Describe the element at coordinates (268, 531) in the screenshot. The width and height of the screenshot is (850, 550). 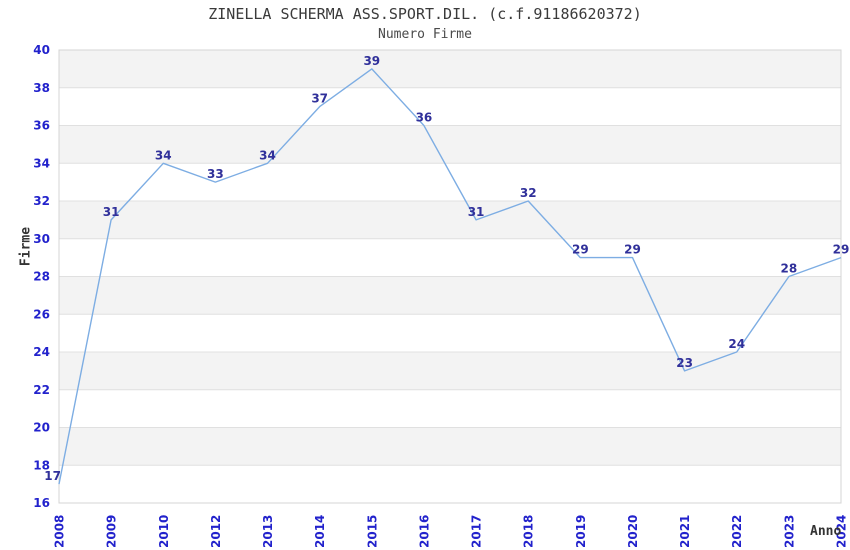
I see `x-tick-label: 2013` at that location.